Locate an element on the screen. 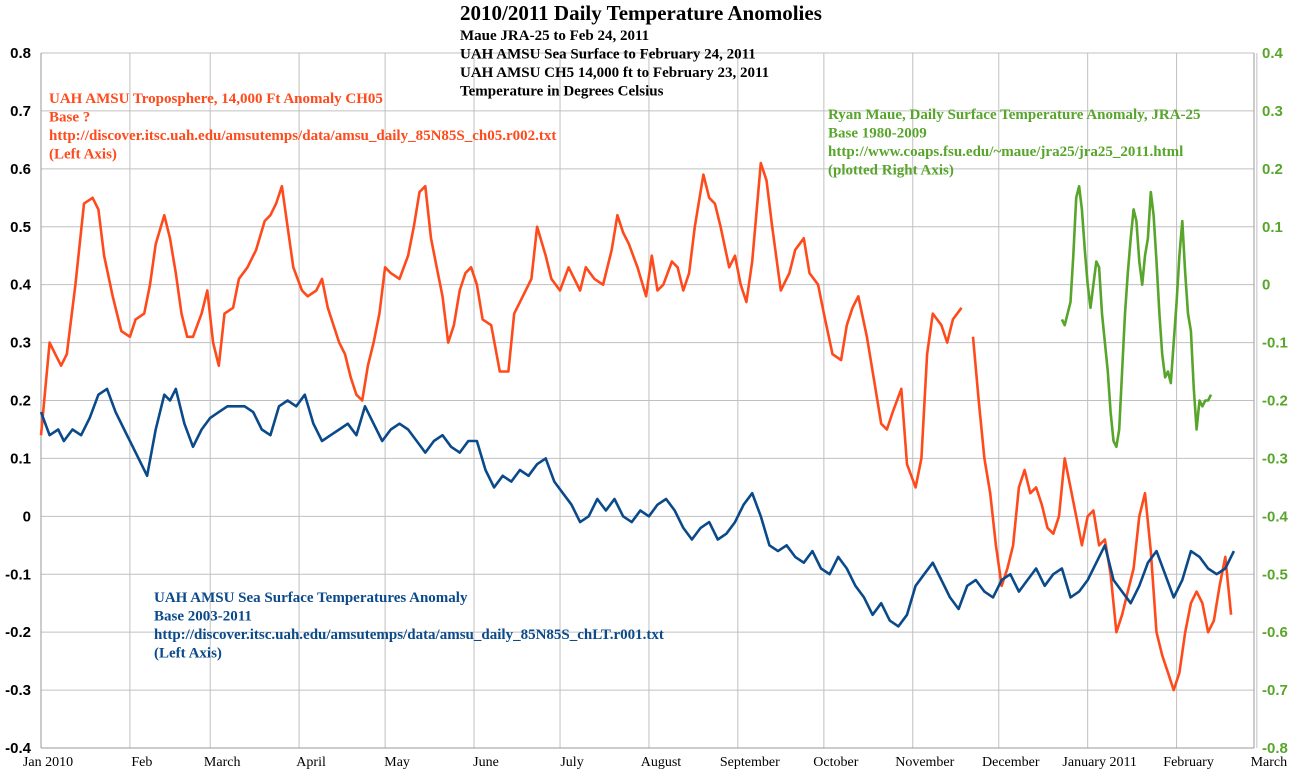  left-tick-label: -0.2 is located at coordinates (18, 632).